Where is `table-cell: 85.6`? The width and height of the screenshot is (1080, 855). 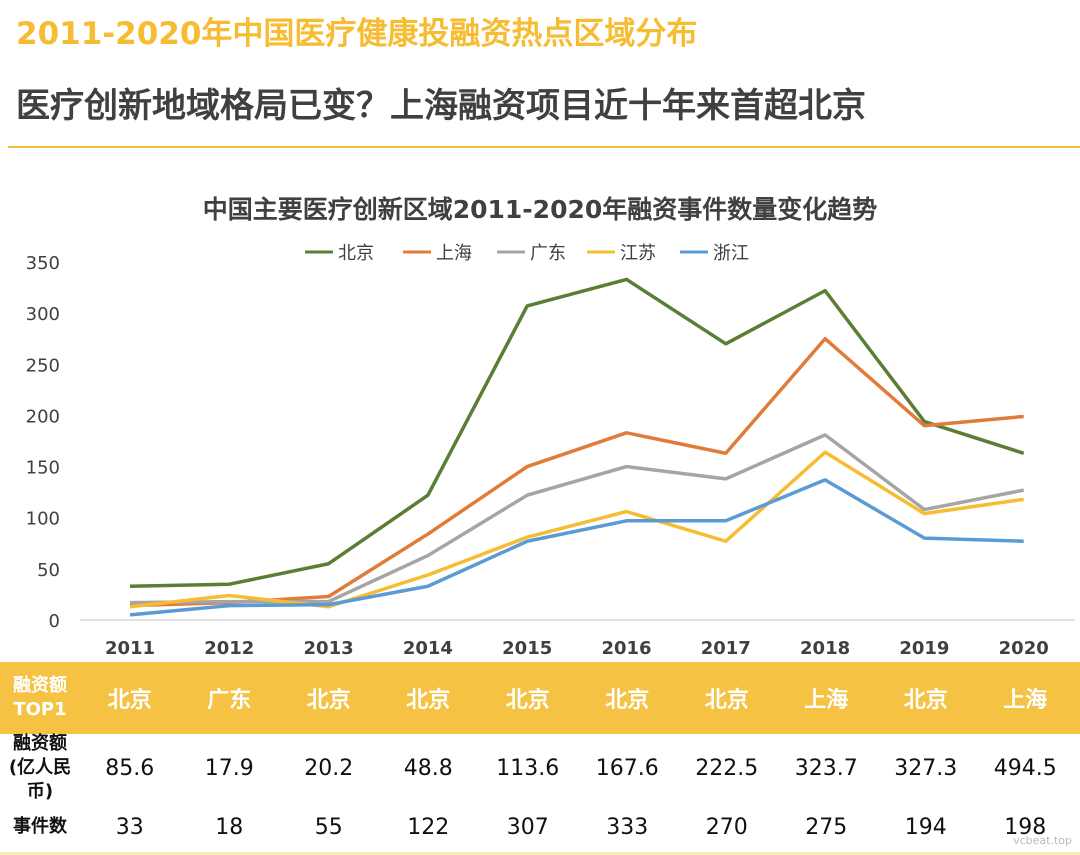
table-cell: 85.6 is located at coordinates (130, 768).